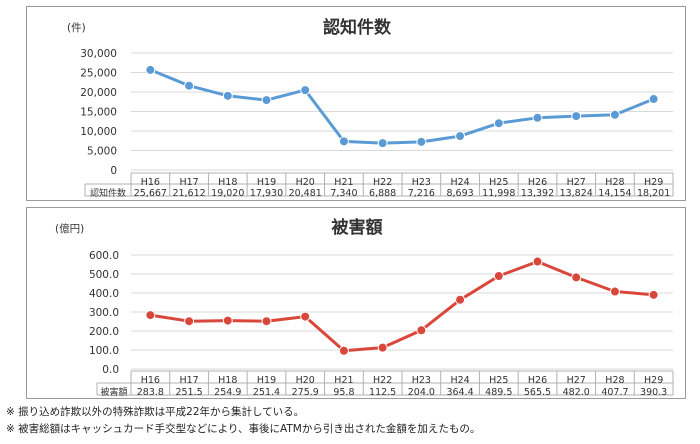 The height and width of the screenshot is (444, 700). I want to click on footnote-1: ※ 振り込め詐欺以外の特殊詐欺は平成22年から集計している。, so click(155, 412).